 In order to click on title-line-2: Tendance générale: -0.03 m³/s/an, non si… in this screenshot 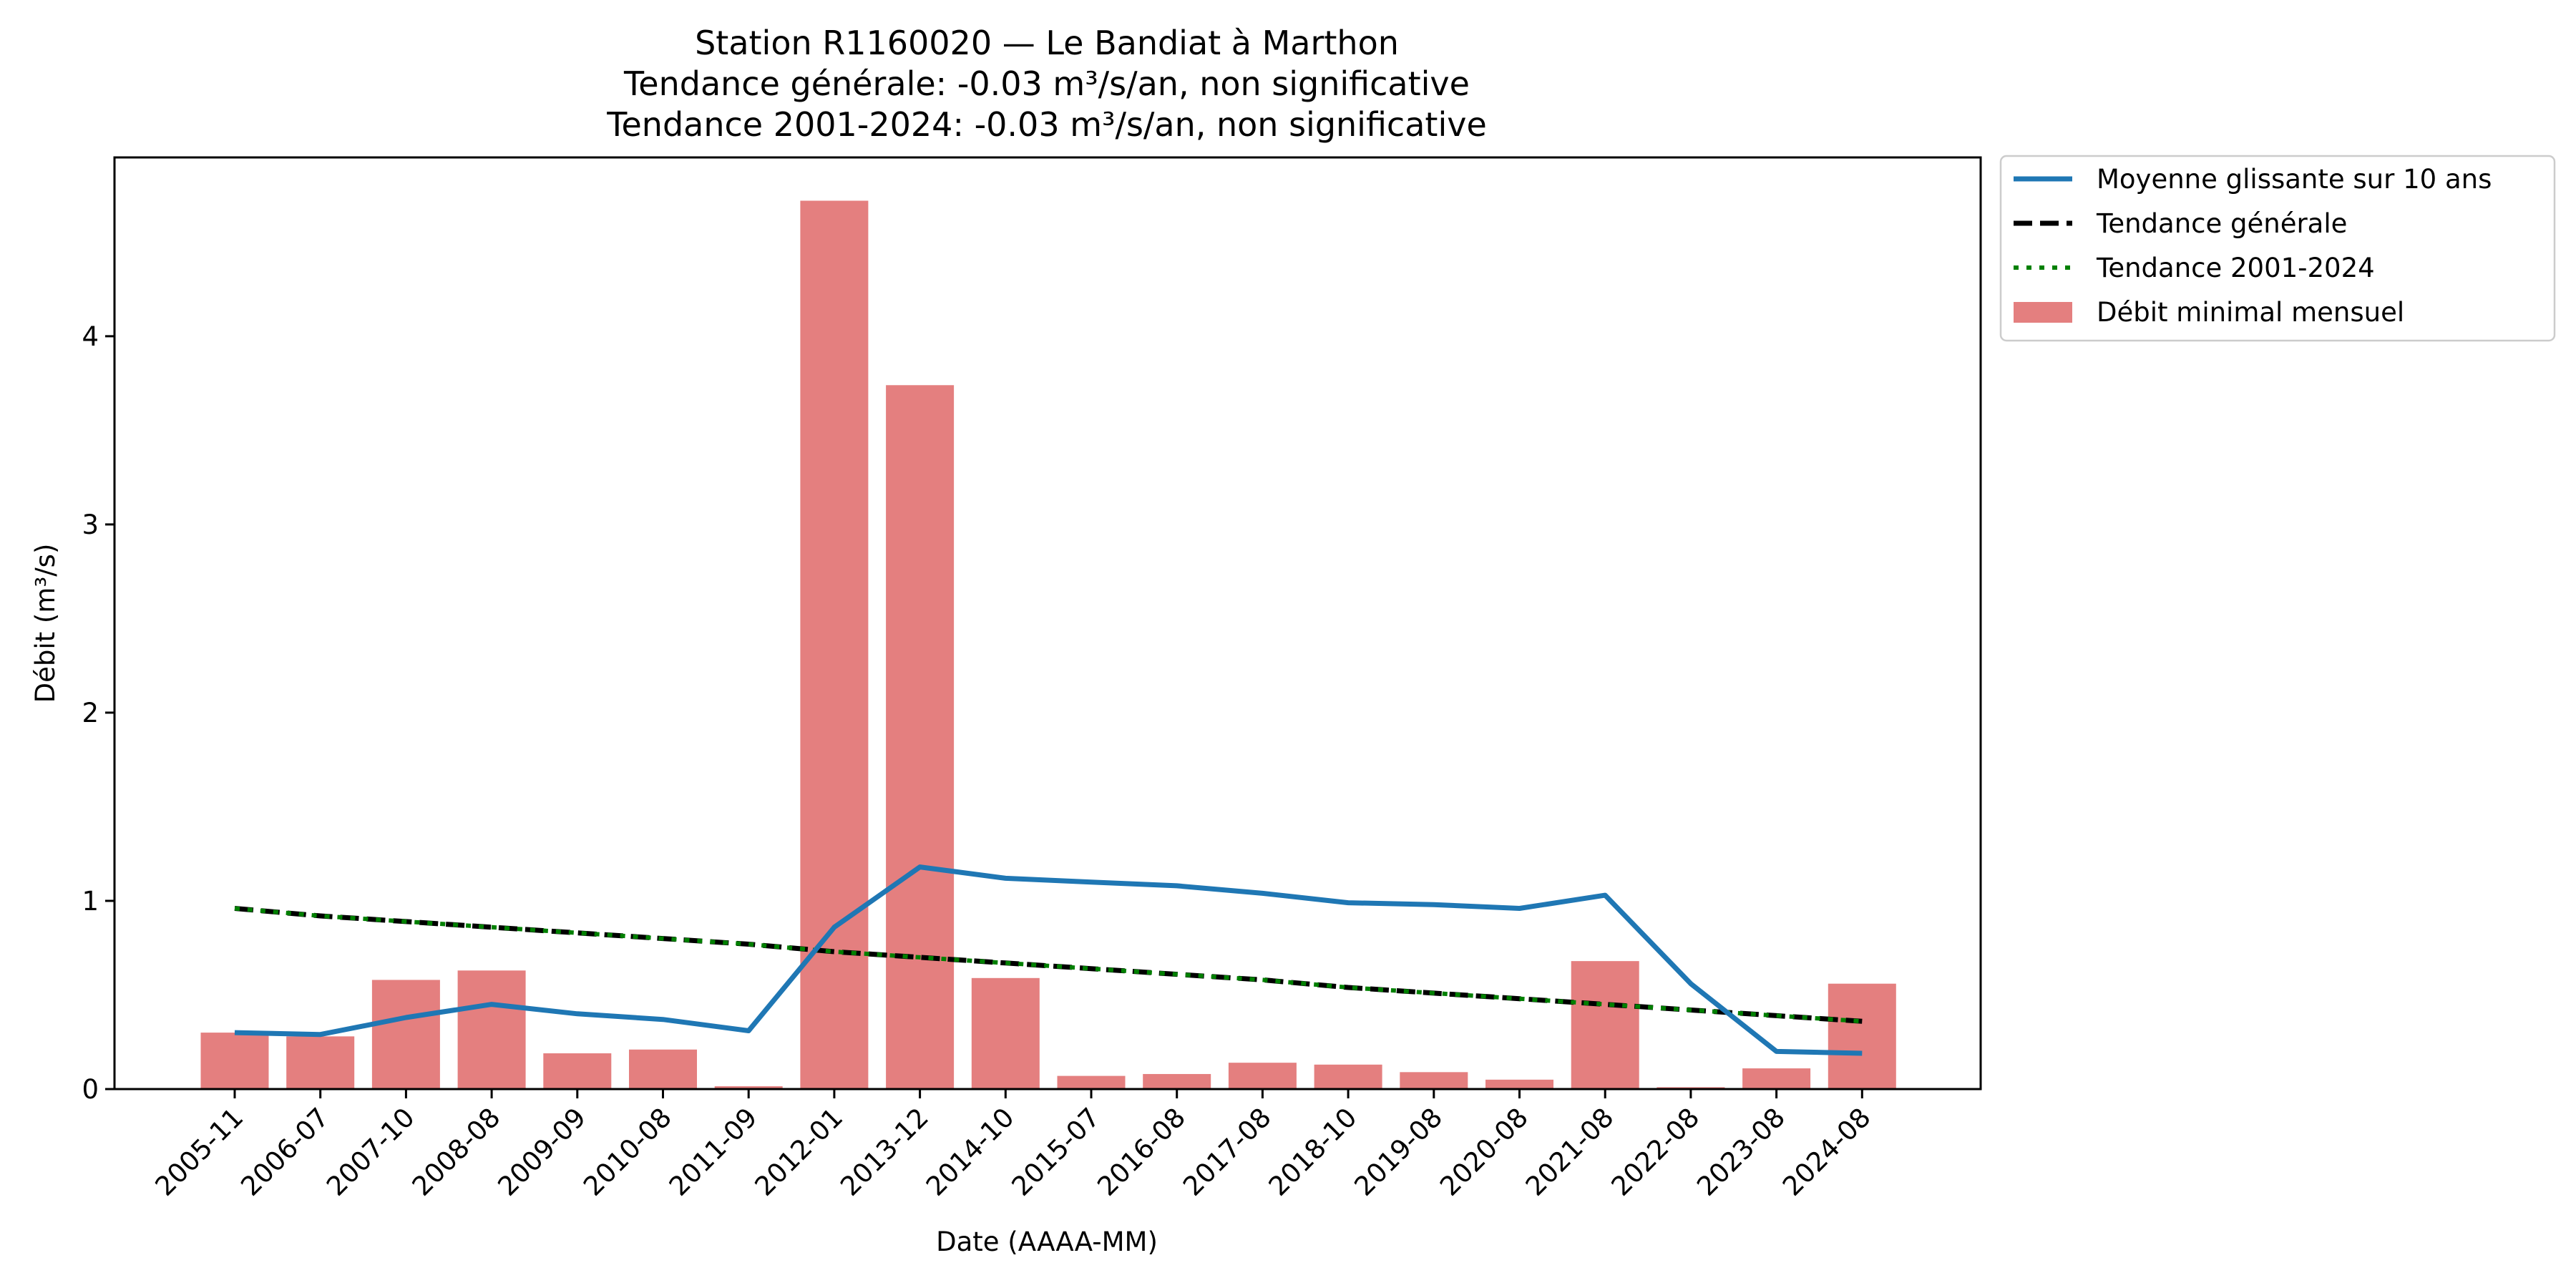, I will do `click(1046, 83)`.